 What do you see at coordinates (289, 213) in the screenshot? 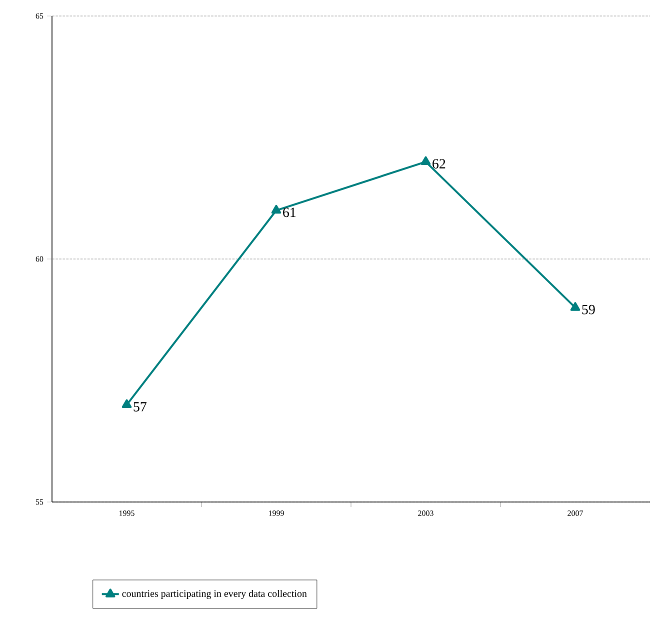
I see `data-label: 61` at bounding box center [289, 213].